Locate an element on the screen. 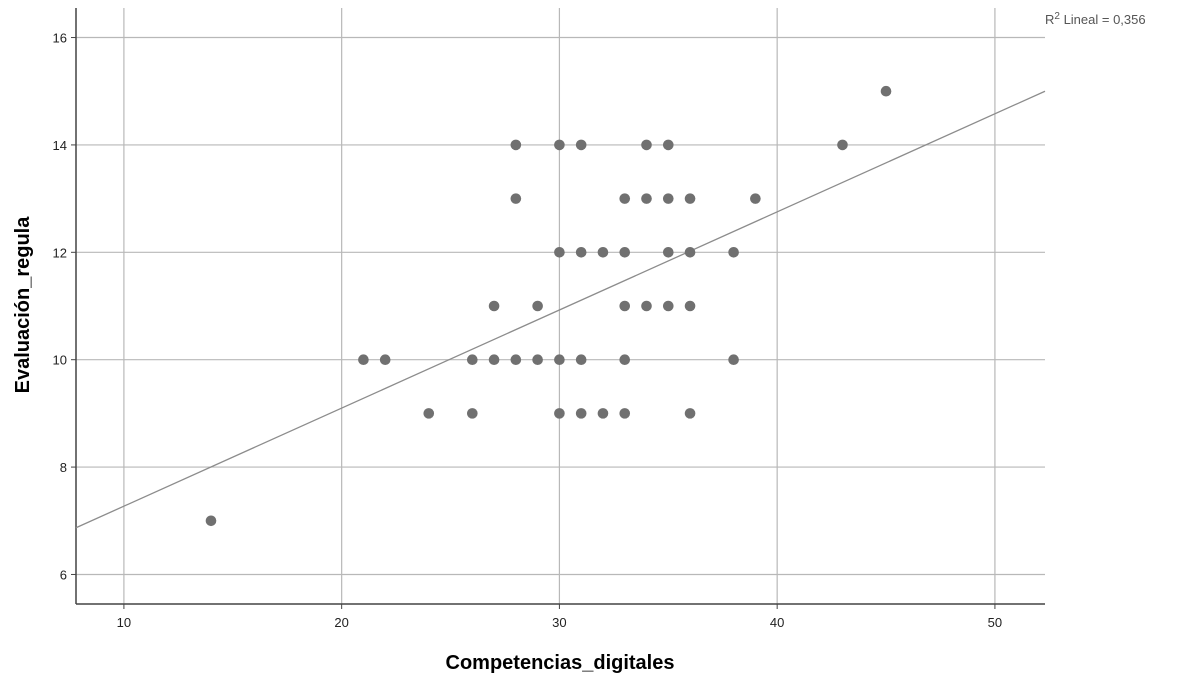 The width and height of the screenshot is (1178, 679). y-tick-label: 6 is located at coordinates (63, 574).